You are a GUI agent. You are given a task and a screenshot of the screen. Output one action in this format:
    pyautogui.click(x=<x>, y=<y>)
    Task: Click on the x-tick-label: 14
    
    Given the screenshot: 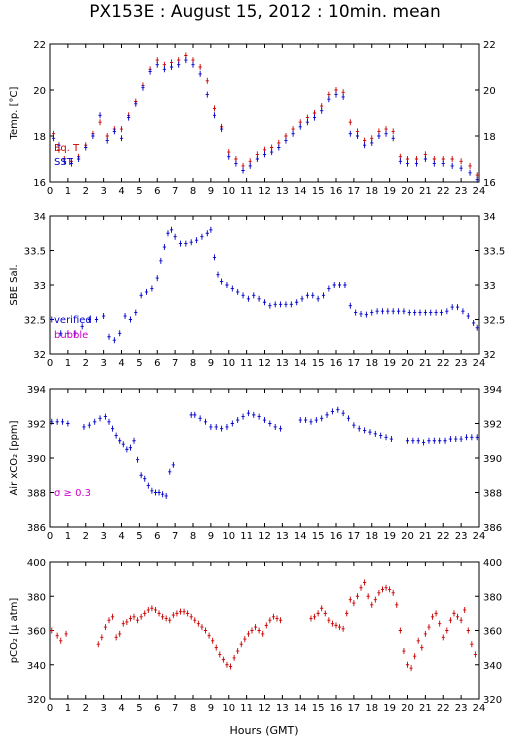 What is the action you would take?
    pyautogui.click(x=300, y=363)
    